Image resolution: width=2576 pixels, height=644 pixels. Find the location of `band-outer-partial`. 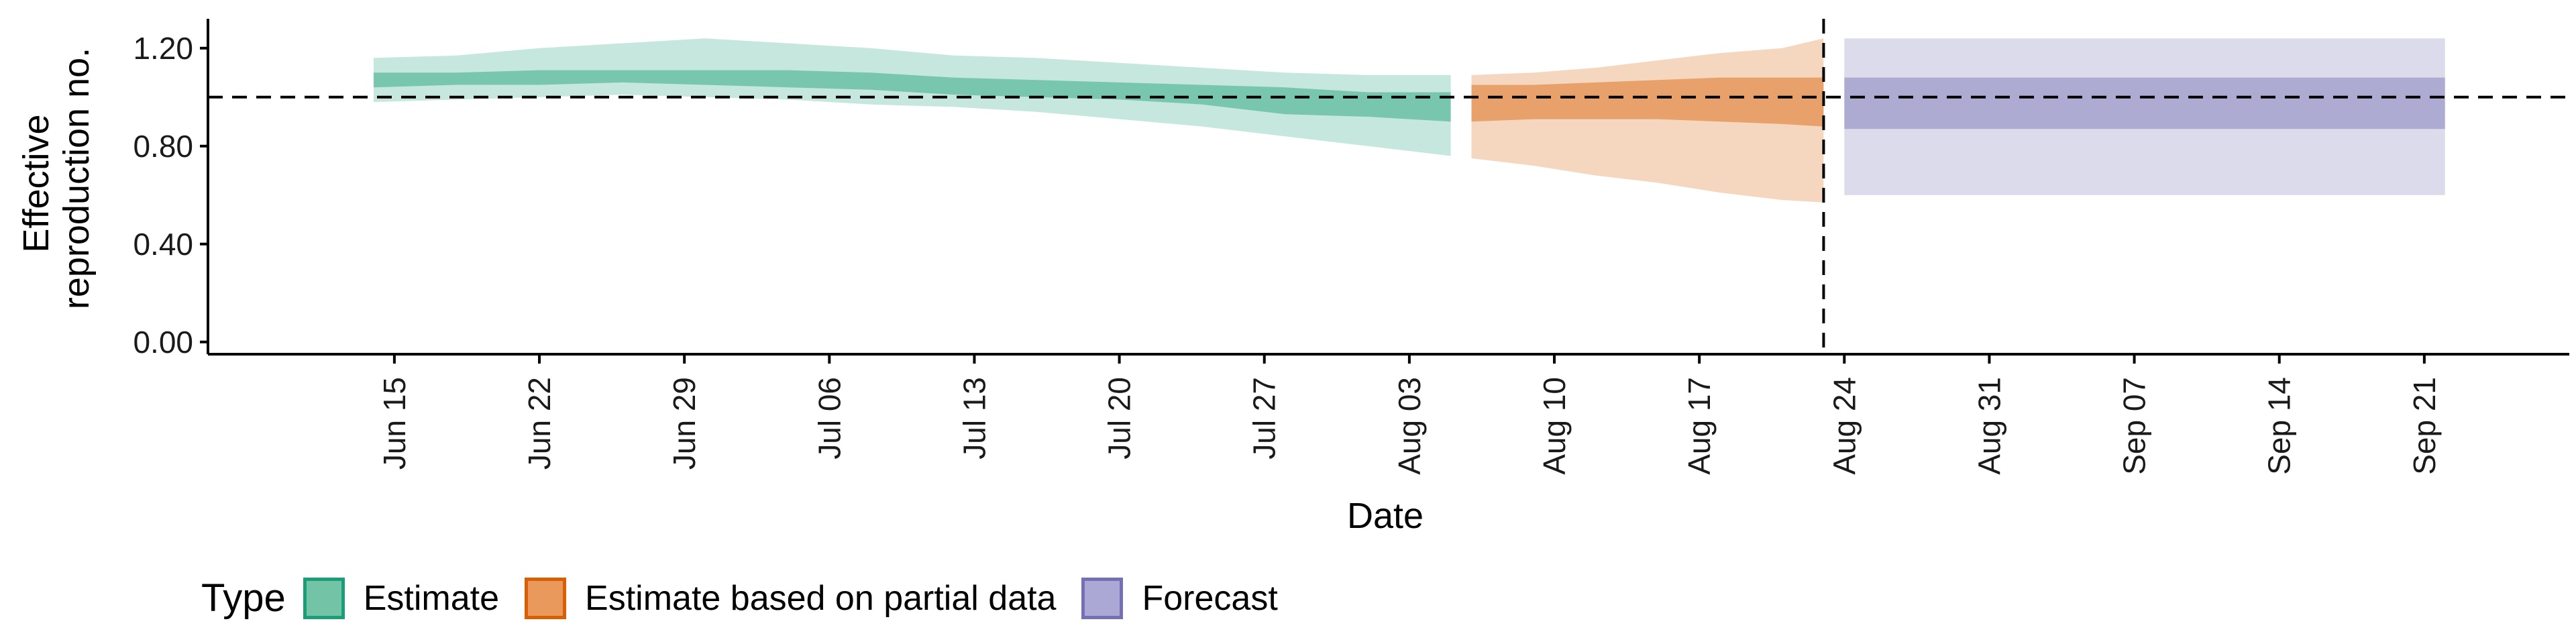

band-outer-partial is located at coordinates (1647, 120).